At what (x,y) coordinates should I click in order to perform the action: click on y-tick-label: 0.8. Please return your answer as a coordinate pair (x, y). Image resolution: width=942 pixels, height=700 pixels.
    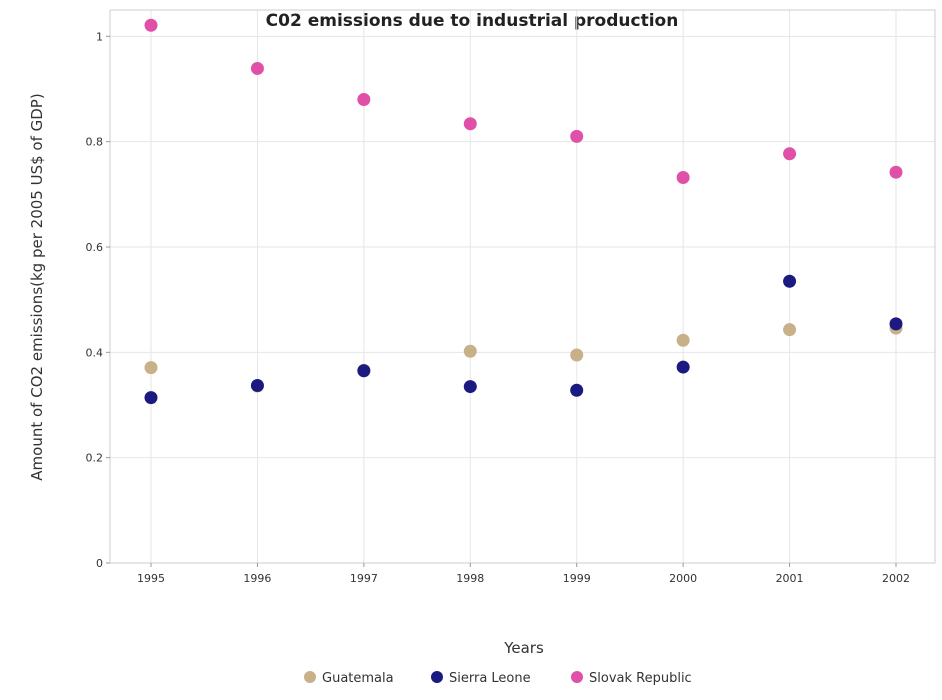
    Looking at the image, I should click on (95, 142).